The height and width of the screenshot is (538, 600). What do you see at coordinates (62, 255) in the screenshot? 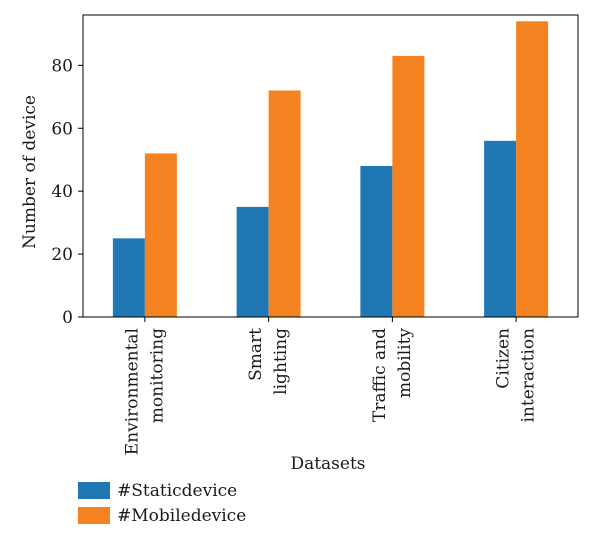
I see `y-tick-label: 20` at bounding box center [62, 255].